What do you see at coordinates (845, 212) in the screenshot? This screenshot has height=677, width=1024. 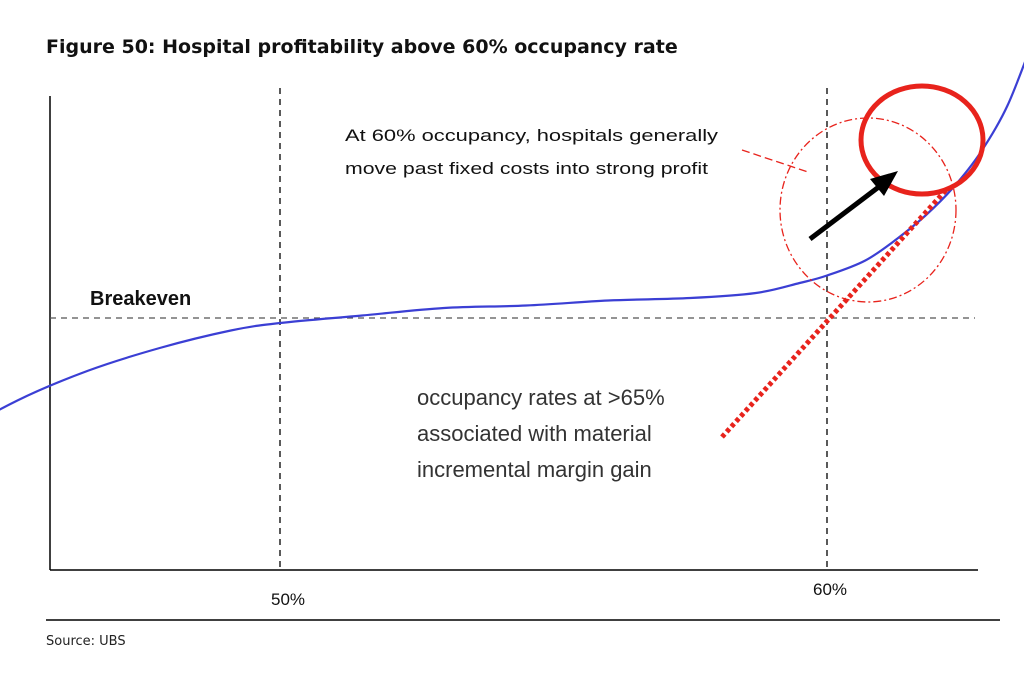 I see `arrow-shaft` at bounding box center [845, 212].